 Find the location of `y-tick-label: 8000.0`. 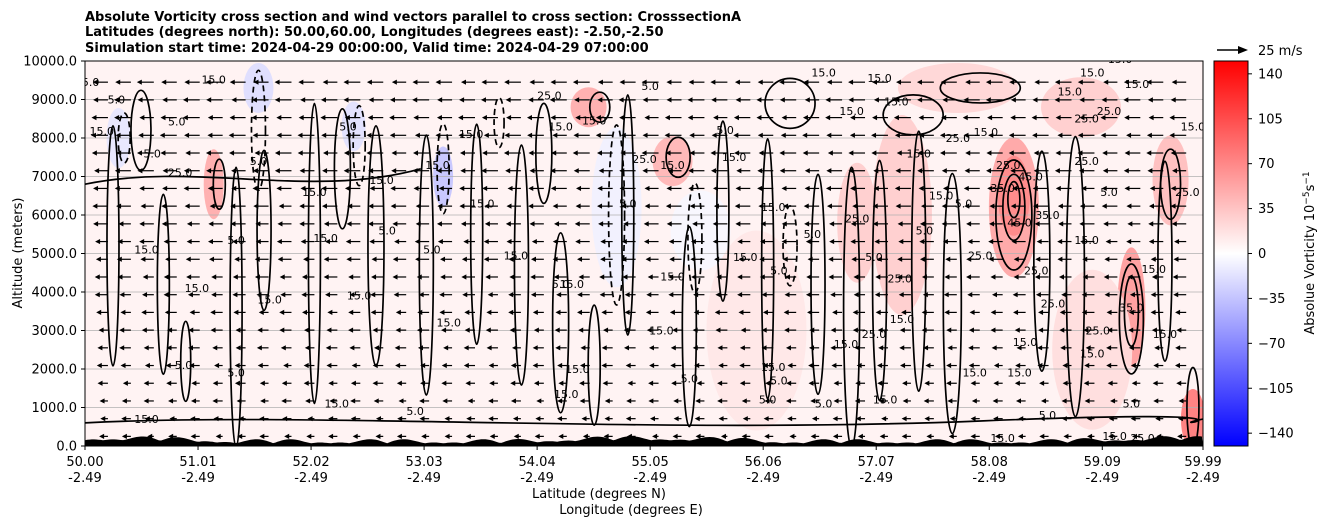

y-tick-label: 8000.0 is located at coordinates (55, 139).